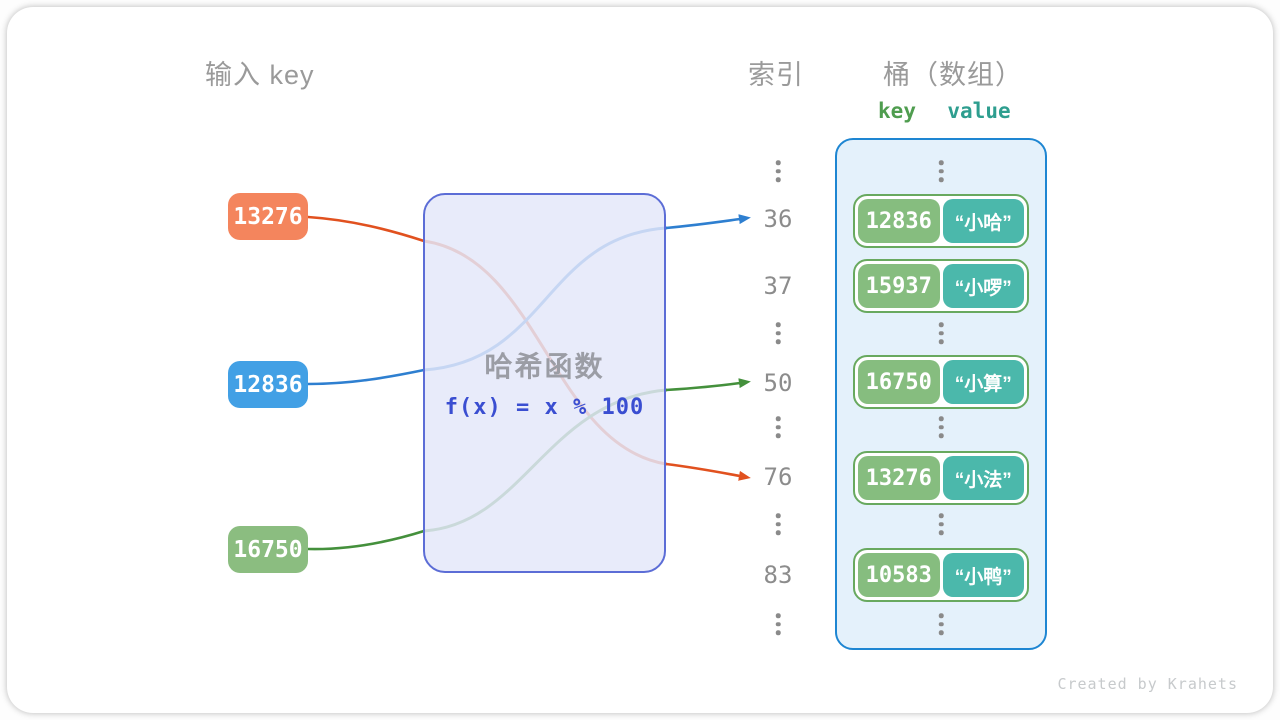 The width and height of the screenshot is (1280, 720). Describe the element at coordinates (983, 478) in the screenshot. I see `pair-value: “小法”` at that location.